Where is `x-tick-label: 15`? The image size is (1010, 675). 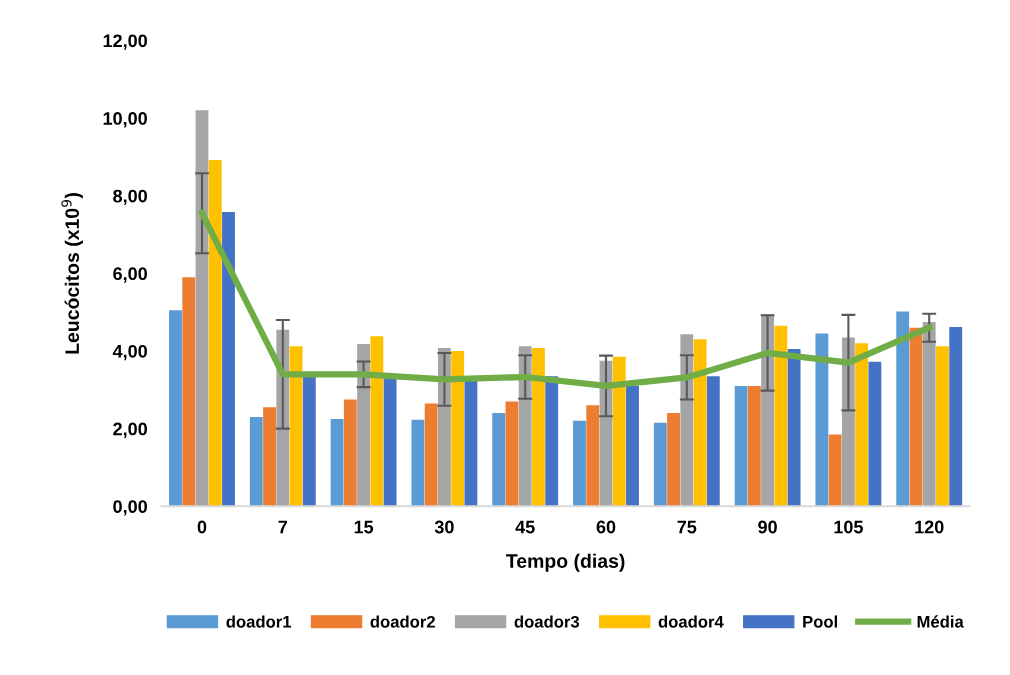 x-tick-label: 15 is located at coordinates (364, 527).